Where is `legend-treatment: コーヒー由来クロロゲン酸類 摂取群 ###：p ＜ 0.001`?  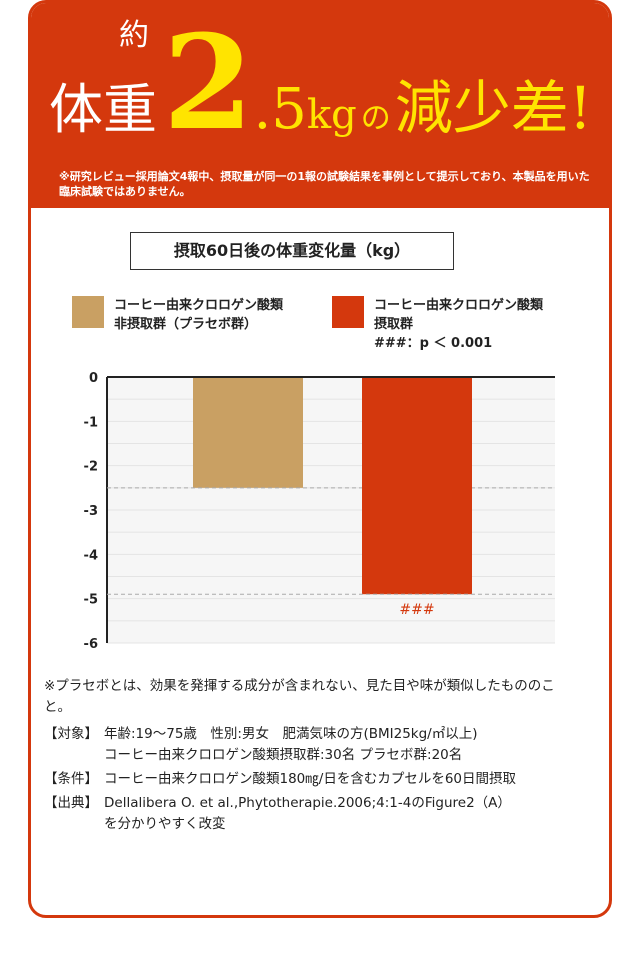 legend-treatment: コーヒー由来クロロゲン酸類 摂取群 ###：p ＜ 0.001 is located at coordinates (458, 324).